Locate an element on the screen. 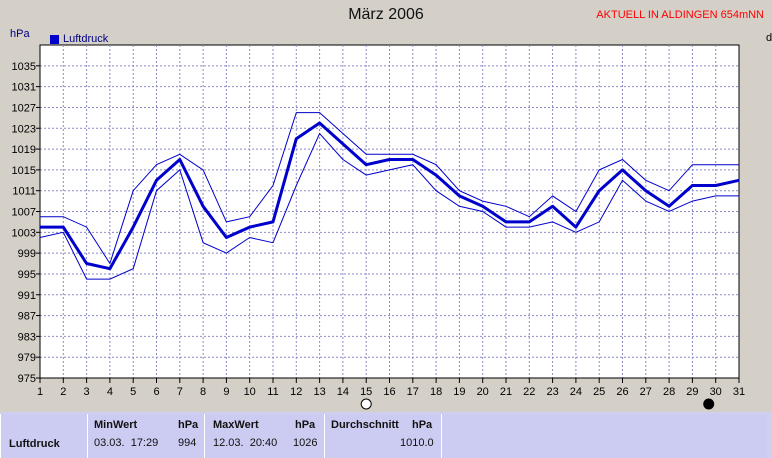 The height and width of the screenshot is (458, 772). avg-value: 1010.0 is located at coordinates (417, 443).